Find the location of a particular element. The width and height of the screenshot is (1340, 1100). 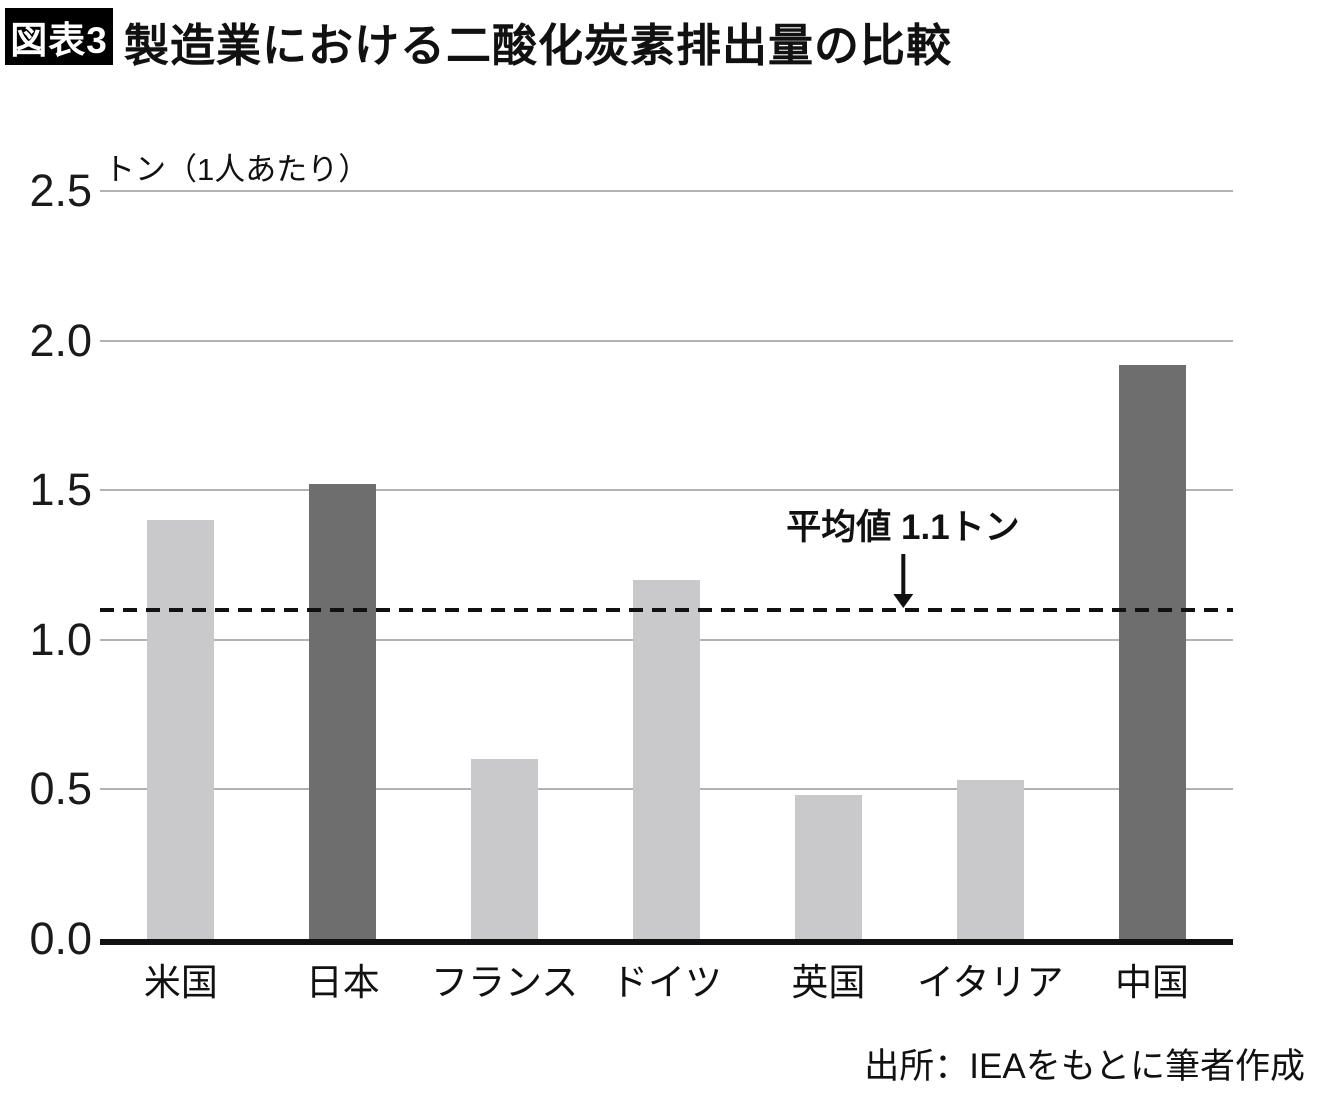

arrow-stem is located at coordinates (902, 575).